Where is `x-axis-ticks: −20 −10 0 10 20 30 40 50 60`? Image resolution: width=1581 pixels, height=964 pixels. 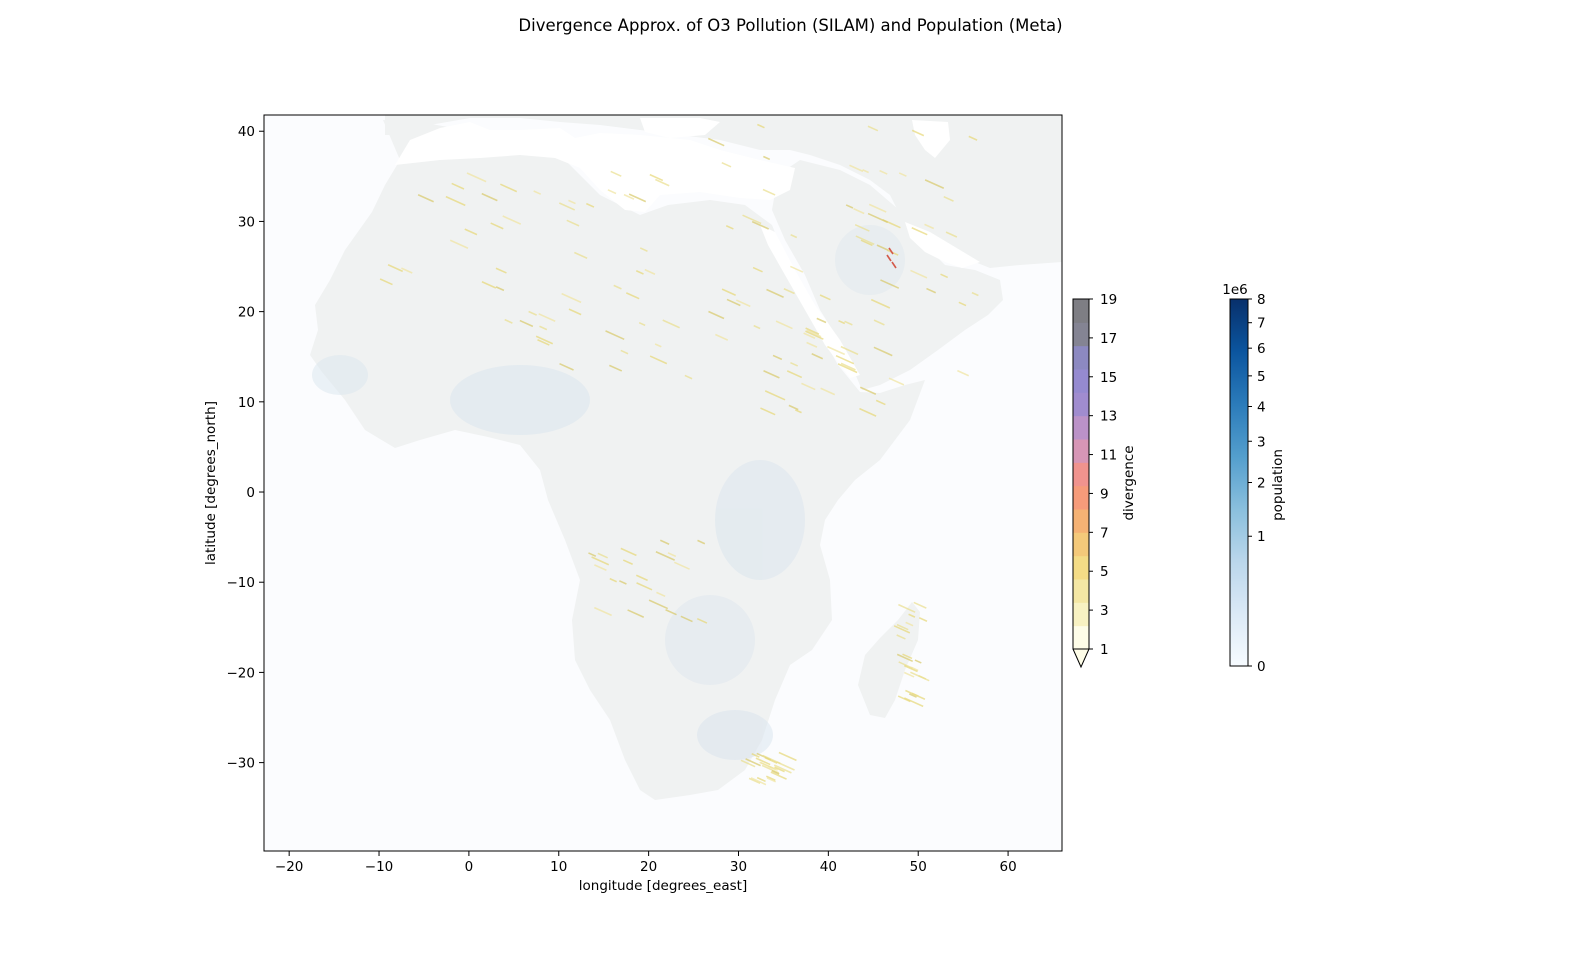
x-axis-ticks: −20 −10 0 10 20 30 40 50 60 is located at coordinates (646, 863).